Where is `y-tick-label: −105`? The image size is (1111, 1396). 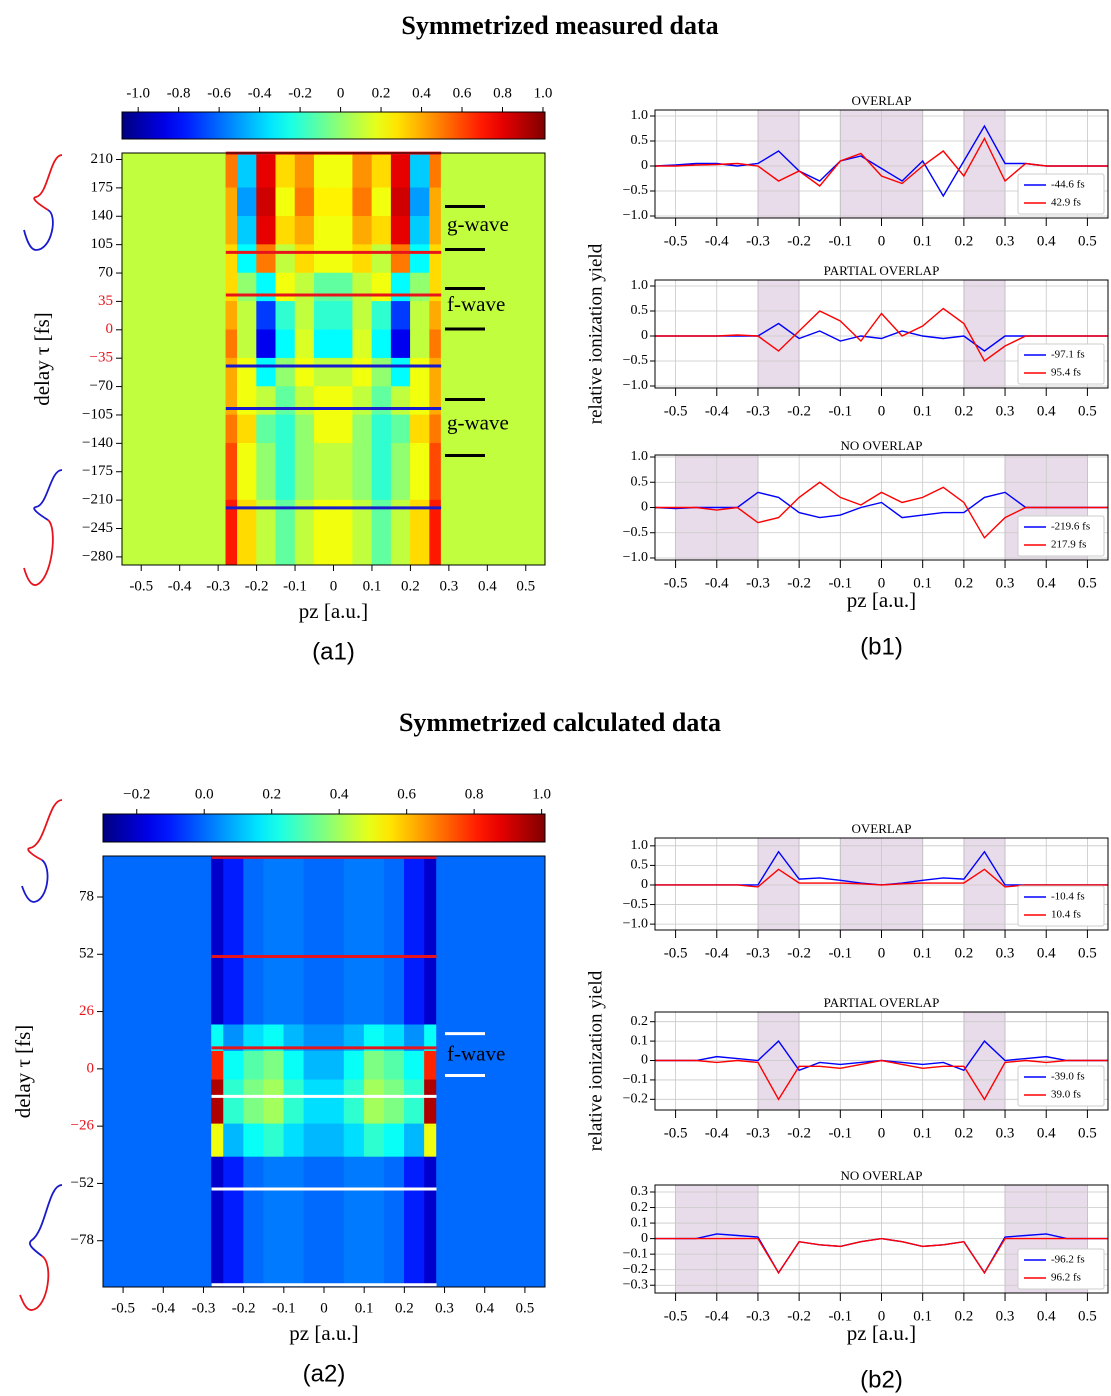 y-tick-label: −105 is located at coordinates (97, 414).